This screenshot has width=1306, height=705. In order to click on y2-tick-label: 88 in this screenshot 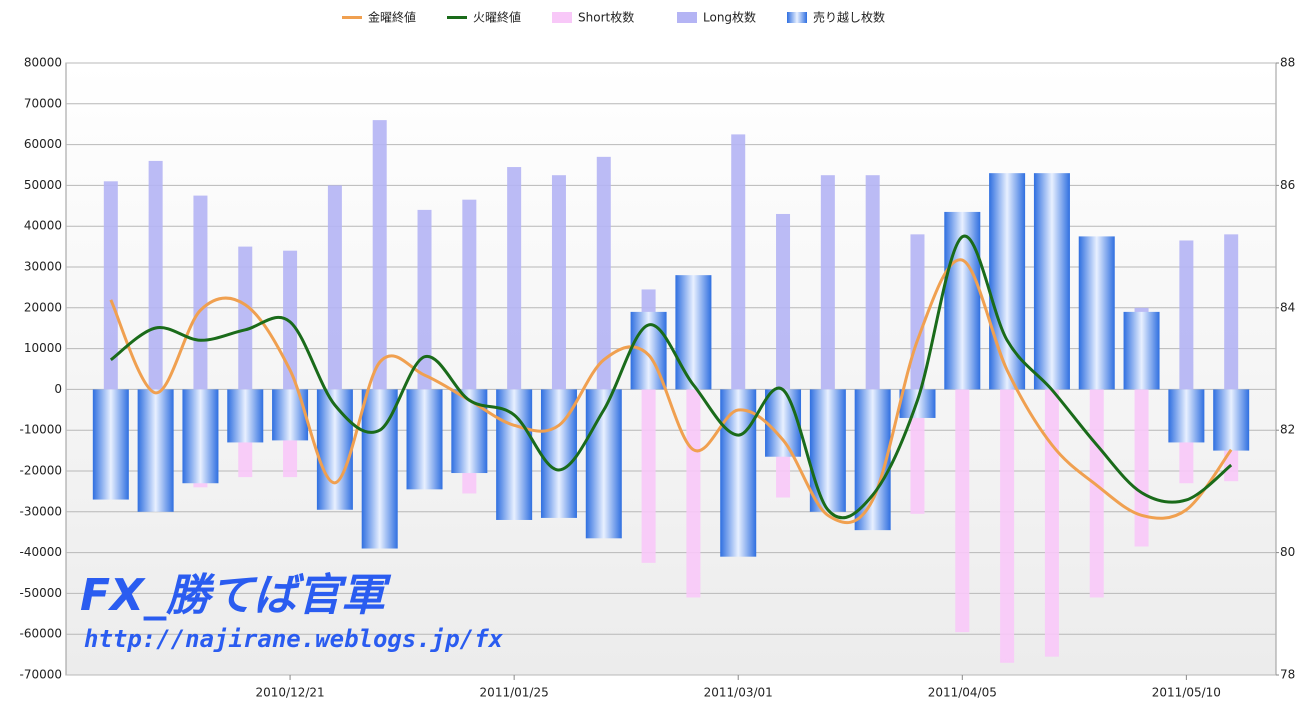, I will do `click(1287, 63)`.